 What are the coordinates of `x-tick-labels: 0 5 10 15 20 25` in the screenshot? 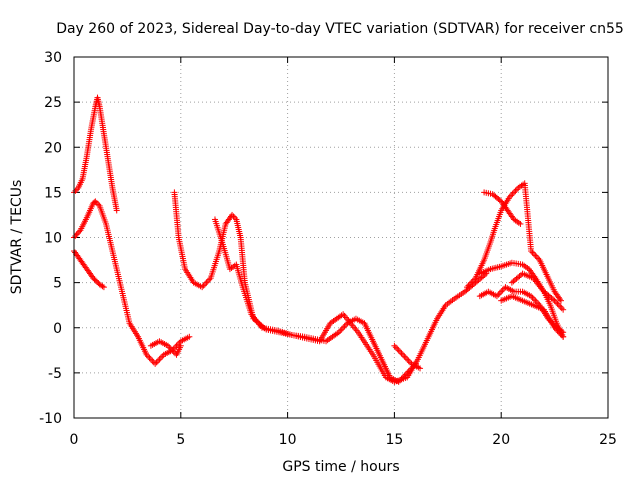 It's located at (343, 440).